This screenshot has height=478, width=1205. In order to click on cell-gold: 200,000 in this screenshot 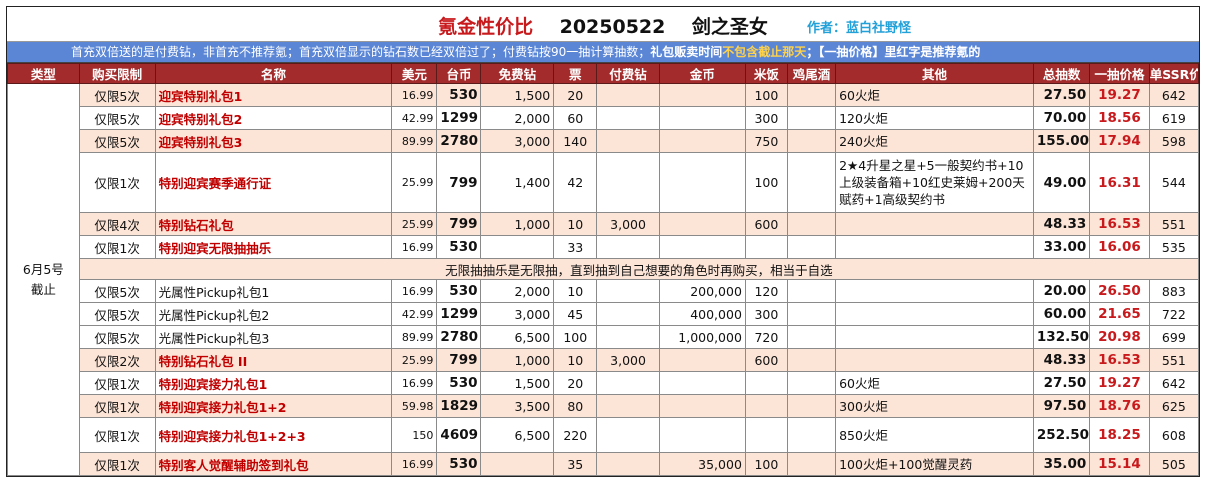, I will do `click(702, 291)`.